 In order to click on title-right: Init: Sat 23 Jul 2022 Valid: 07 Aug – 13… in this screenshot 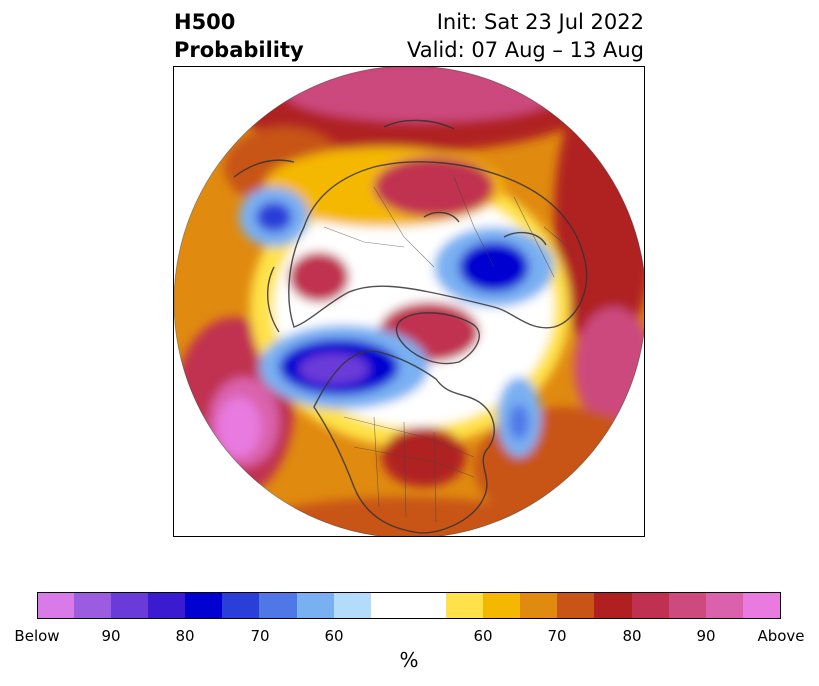, I will do `click(525, 36)`.